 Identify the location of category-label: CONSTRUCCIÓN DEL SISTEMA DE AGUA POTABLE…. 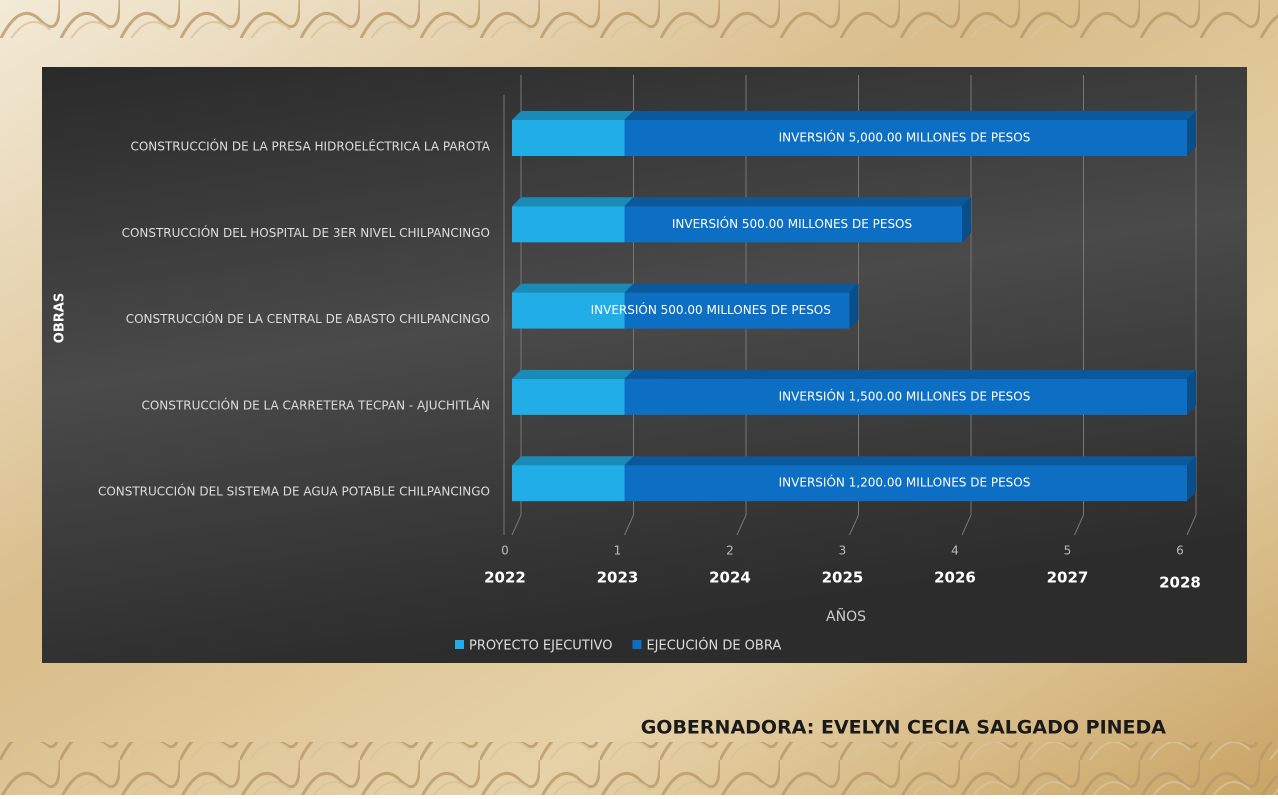
(294, 491).